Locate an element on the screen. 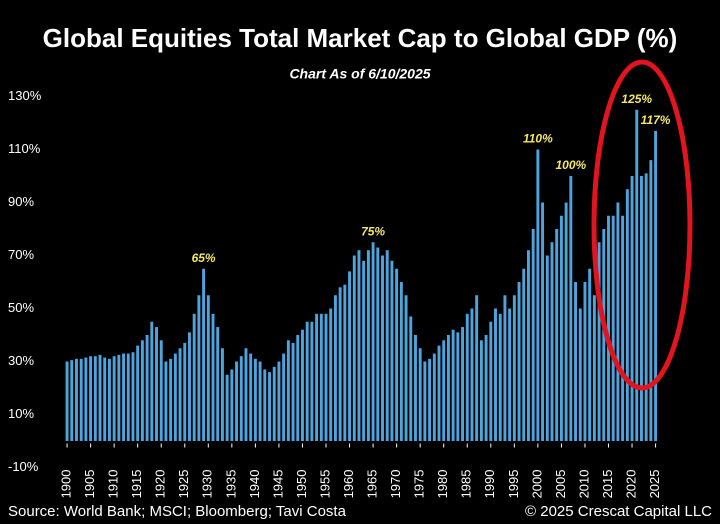 Image resolution: width=720 pixels, height=524 pixels. x-tick-label: 1925 is located at coordinates (183, 484).